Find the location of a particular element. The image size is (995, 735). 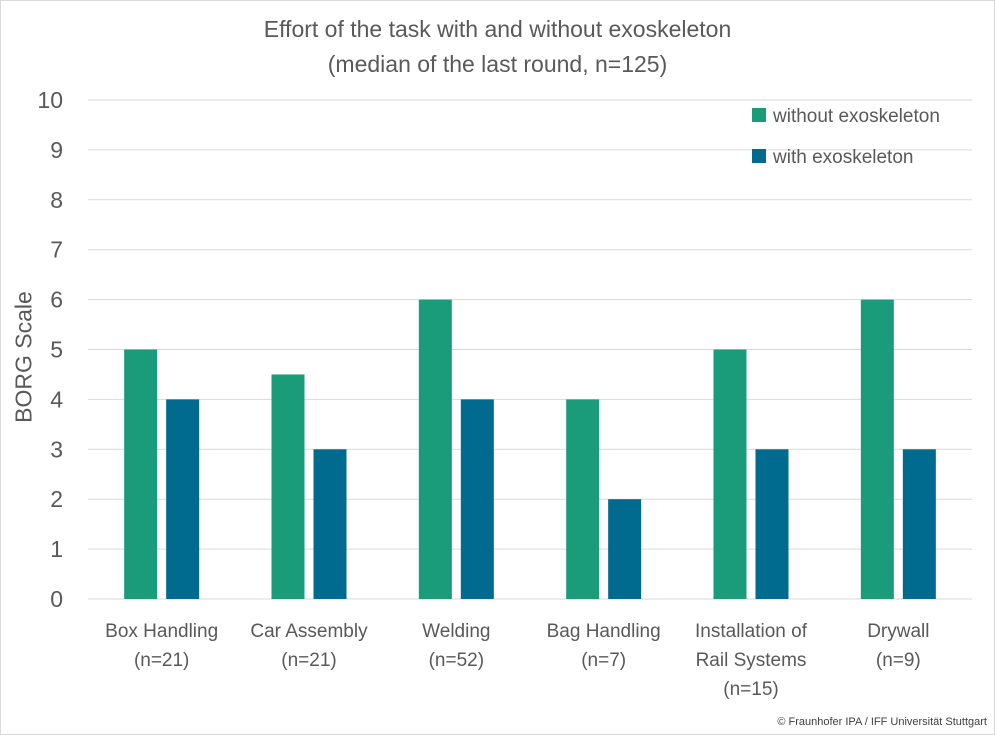

x-category-label-4-1: Rail Systems is located at coordinates (751, 660).